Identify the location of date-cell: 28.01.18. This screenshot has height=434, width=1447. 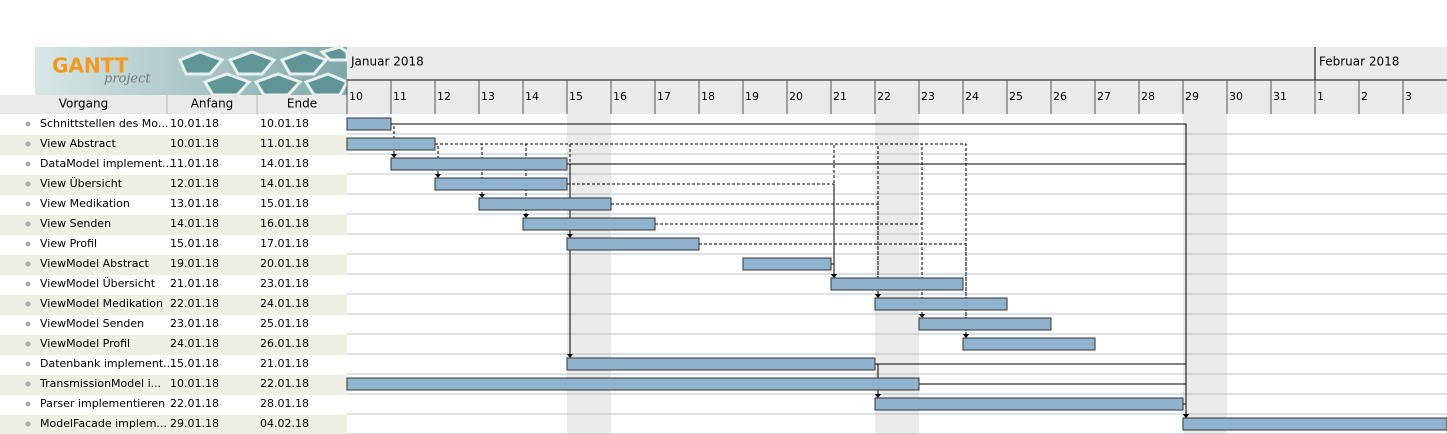
(284, 403).